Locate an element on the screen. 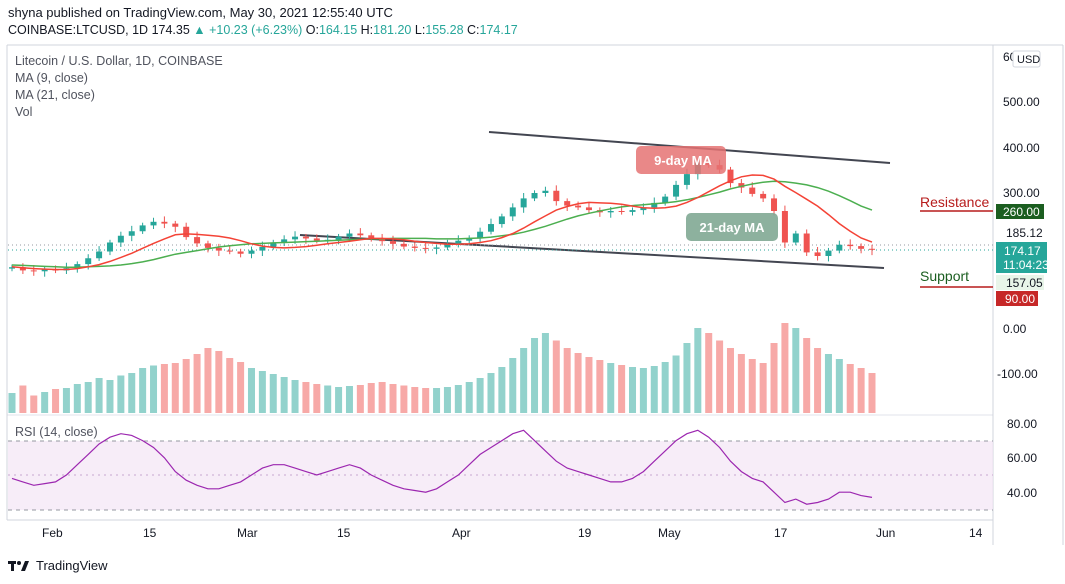 The image size is (1065, 584). ma9-line is located at coordinates (442, 222).